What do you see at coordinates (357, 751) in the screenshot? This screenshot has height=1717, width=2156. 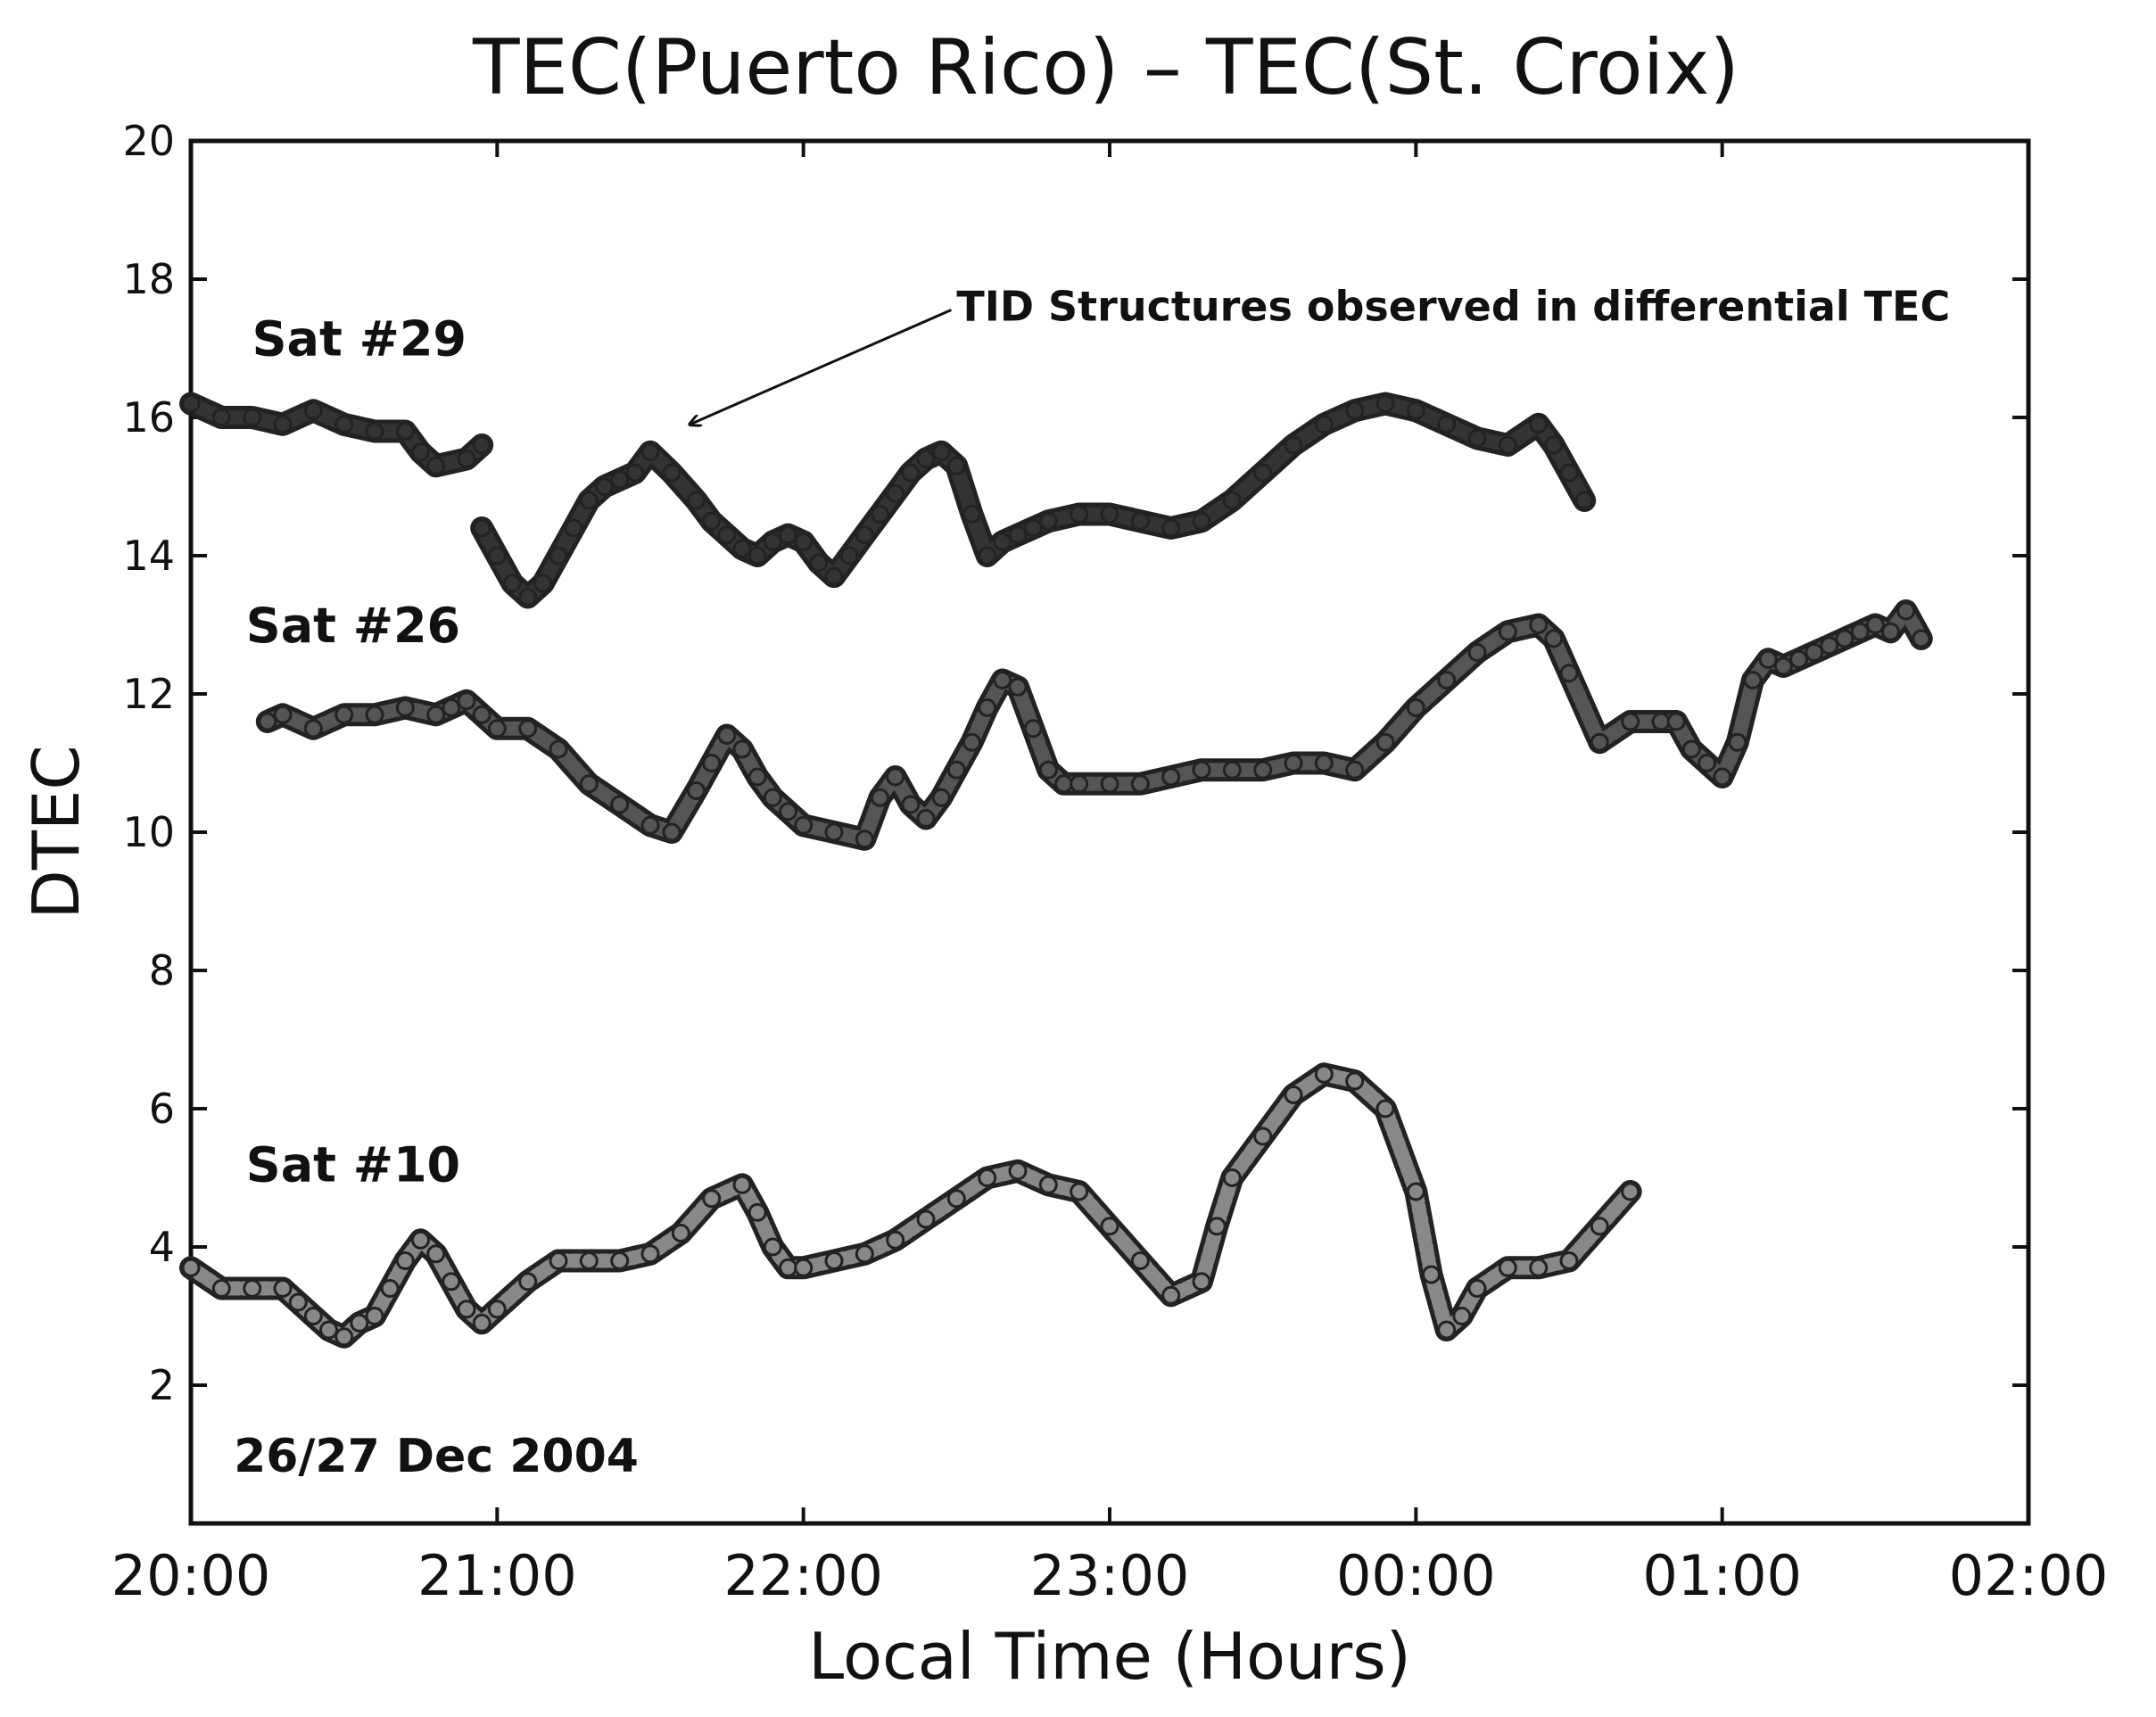 I see `series-labels: Sat #29 Sat #26 Sat #10` at bounding box center [357, 751].